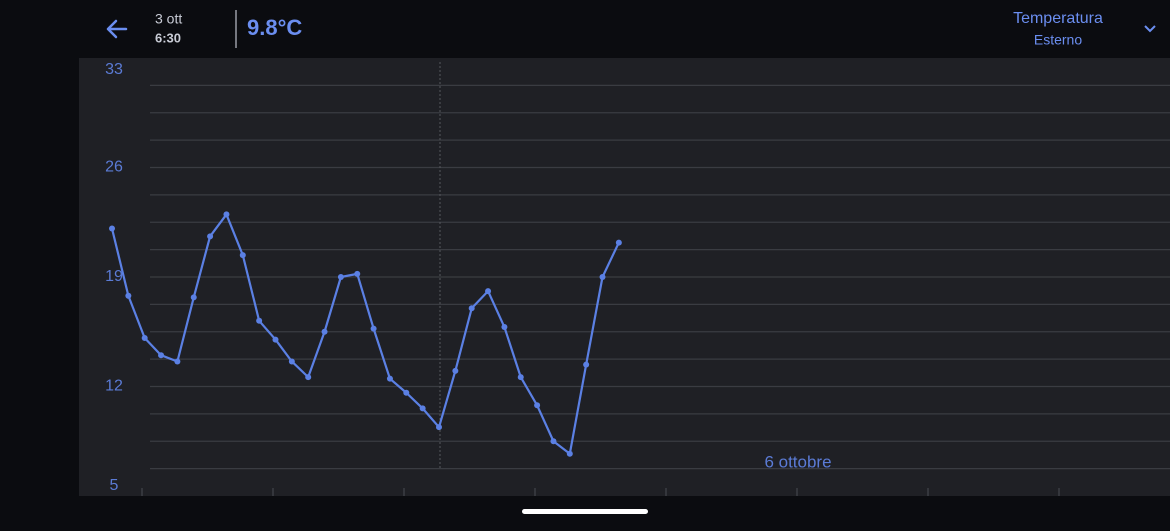  What do you see at coordinates (1150, 29) in the screenshot?
I see `chevron` at bounding box center [1150, 29].